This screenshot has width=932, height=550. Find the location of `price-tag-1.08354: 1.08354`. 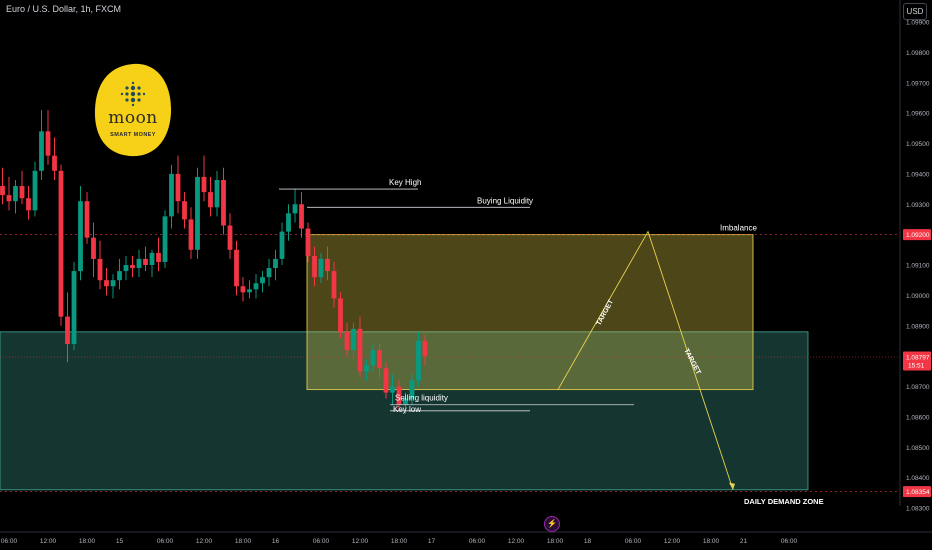

price-tag-1.08354: 1.08354 is located at coordinates (918, 492).